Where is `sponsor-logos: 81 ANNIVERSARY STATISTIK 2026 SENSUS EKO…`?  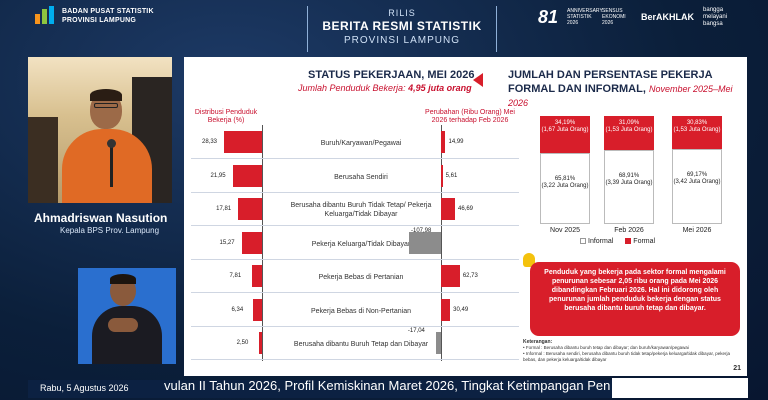 sponsor-logos: 81 ANNIVERSARY STATISTIK 2026 SENSUS EKO… is located at coordinates (638, 17).